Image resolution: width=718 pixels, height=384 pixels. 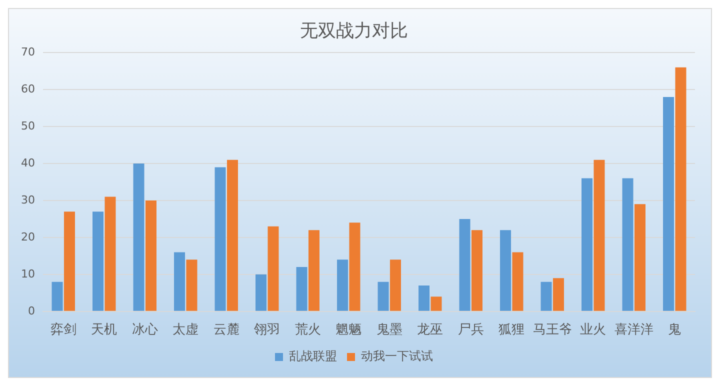 What do you see at coordinates (27, 89) in the screenshot?
I see `y-tick-label: 60` at bounding box center [27, 89].